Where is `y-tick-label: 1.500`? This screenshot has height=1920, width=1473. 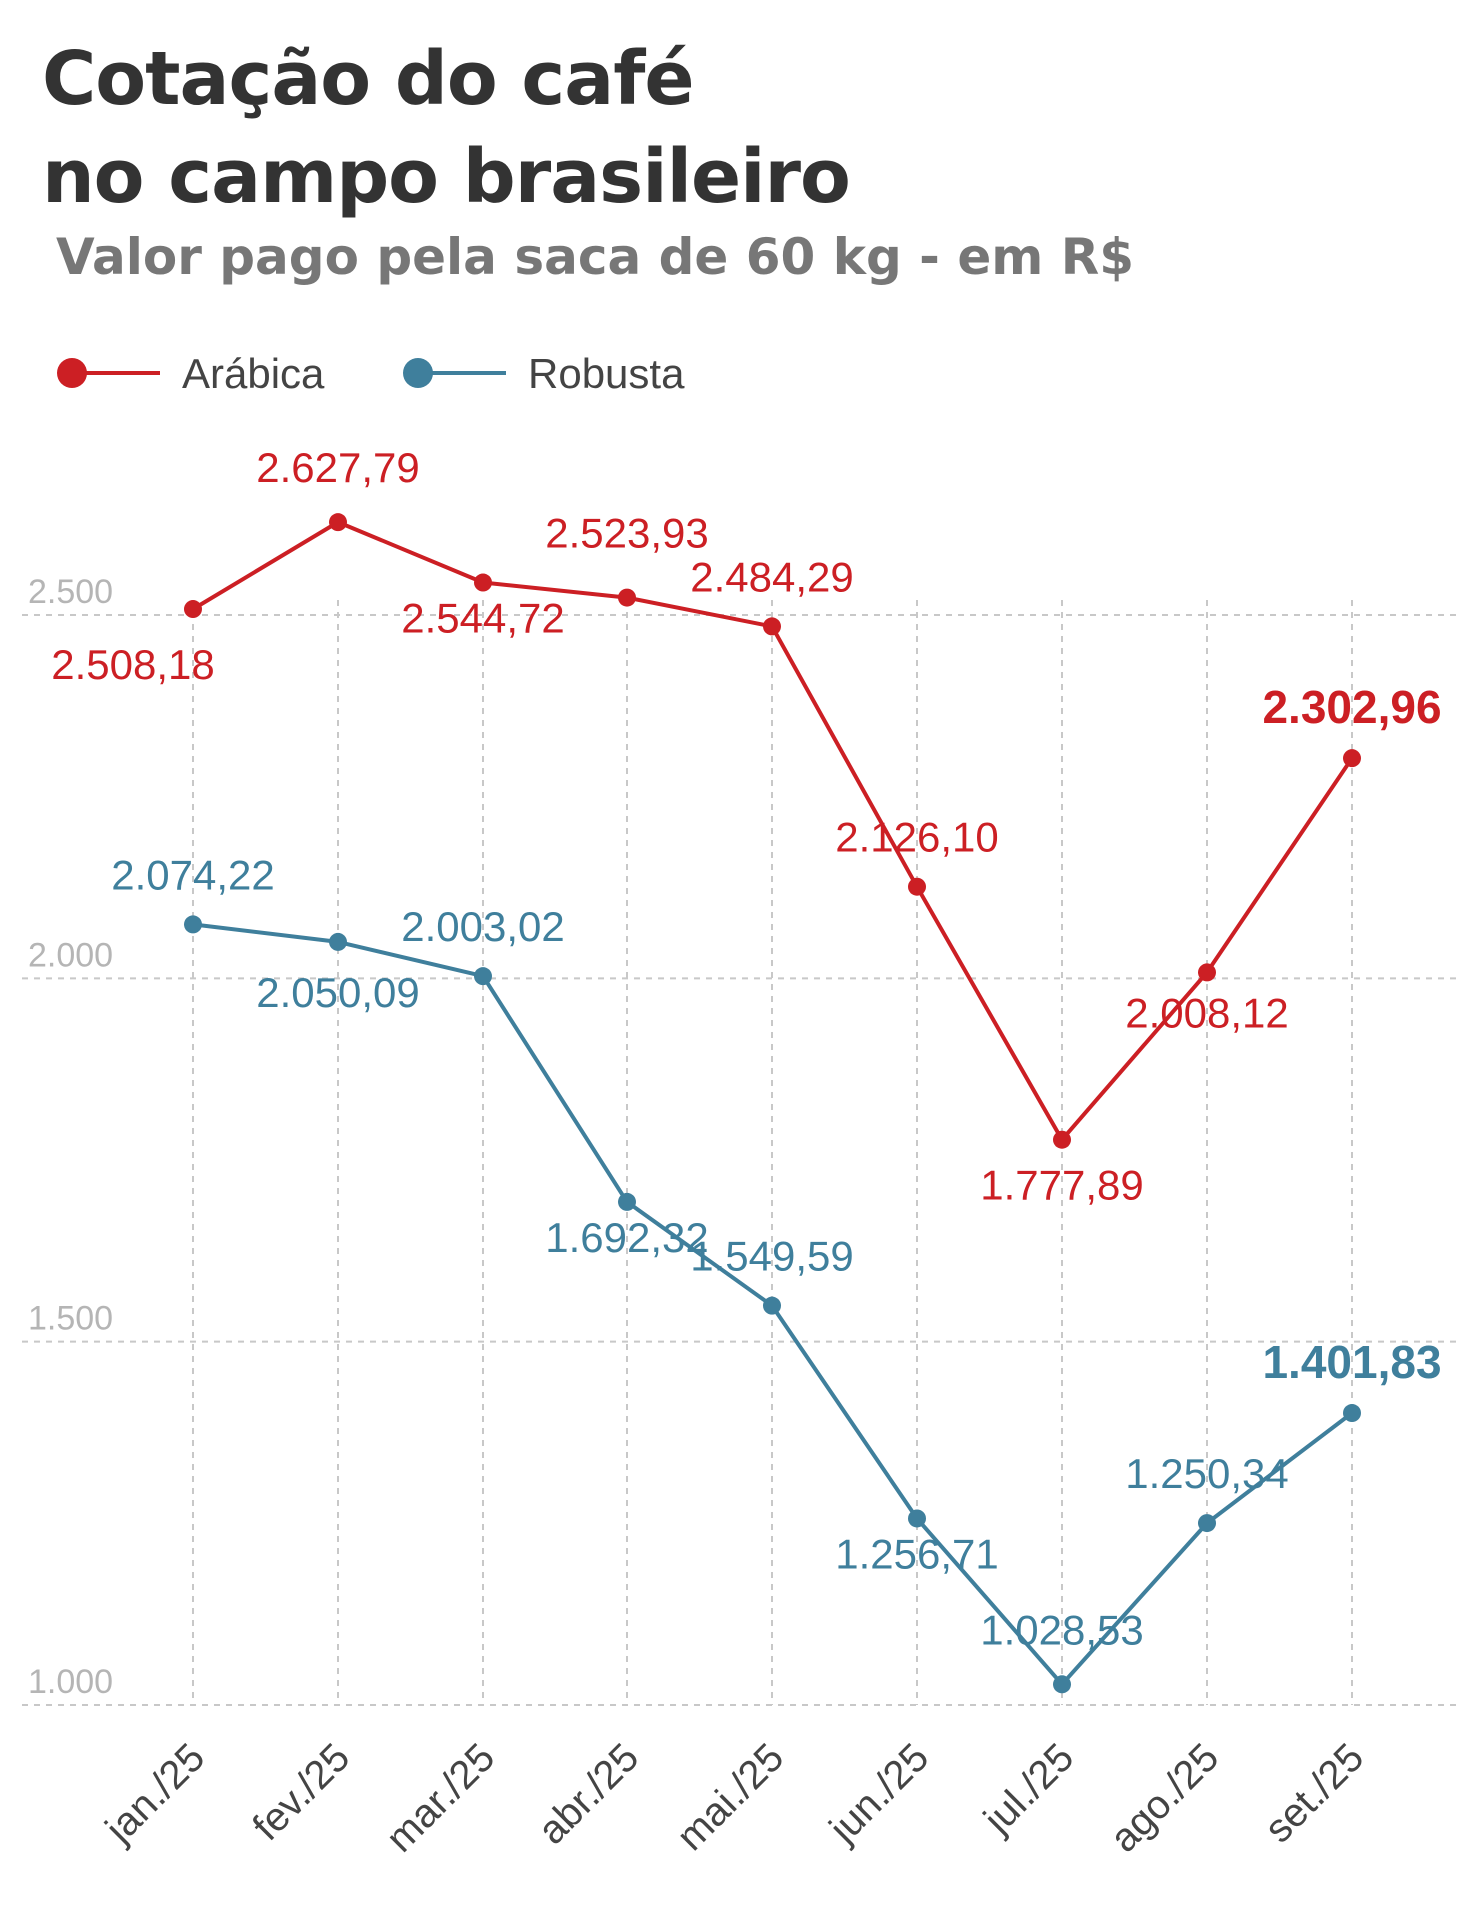
y-tick-label: 1.500 is located at coordinates (70, 1319).